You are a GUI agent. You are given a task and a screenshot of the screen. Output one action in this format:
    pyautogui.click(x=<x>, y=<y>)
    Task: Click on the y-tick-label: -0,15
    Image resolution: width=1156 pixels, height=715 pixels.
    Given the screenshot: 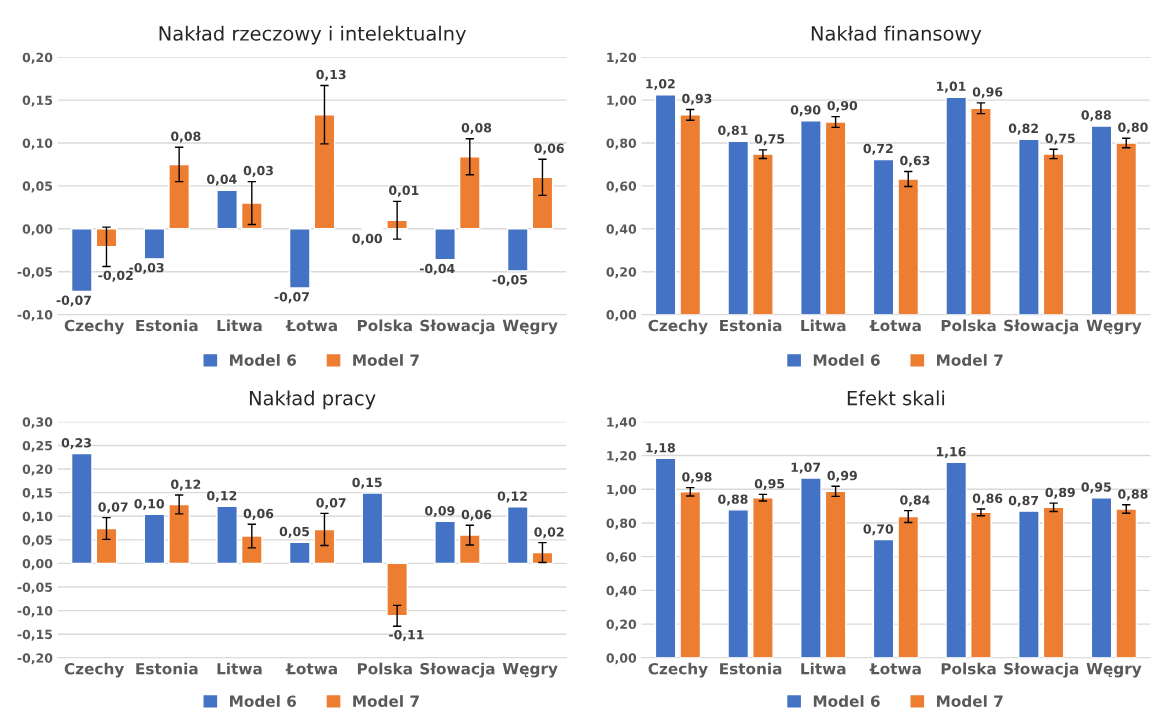 What is the action you would take?
    pyautogui.click(x=35, y=635)
    